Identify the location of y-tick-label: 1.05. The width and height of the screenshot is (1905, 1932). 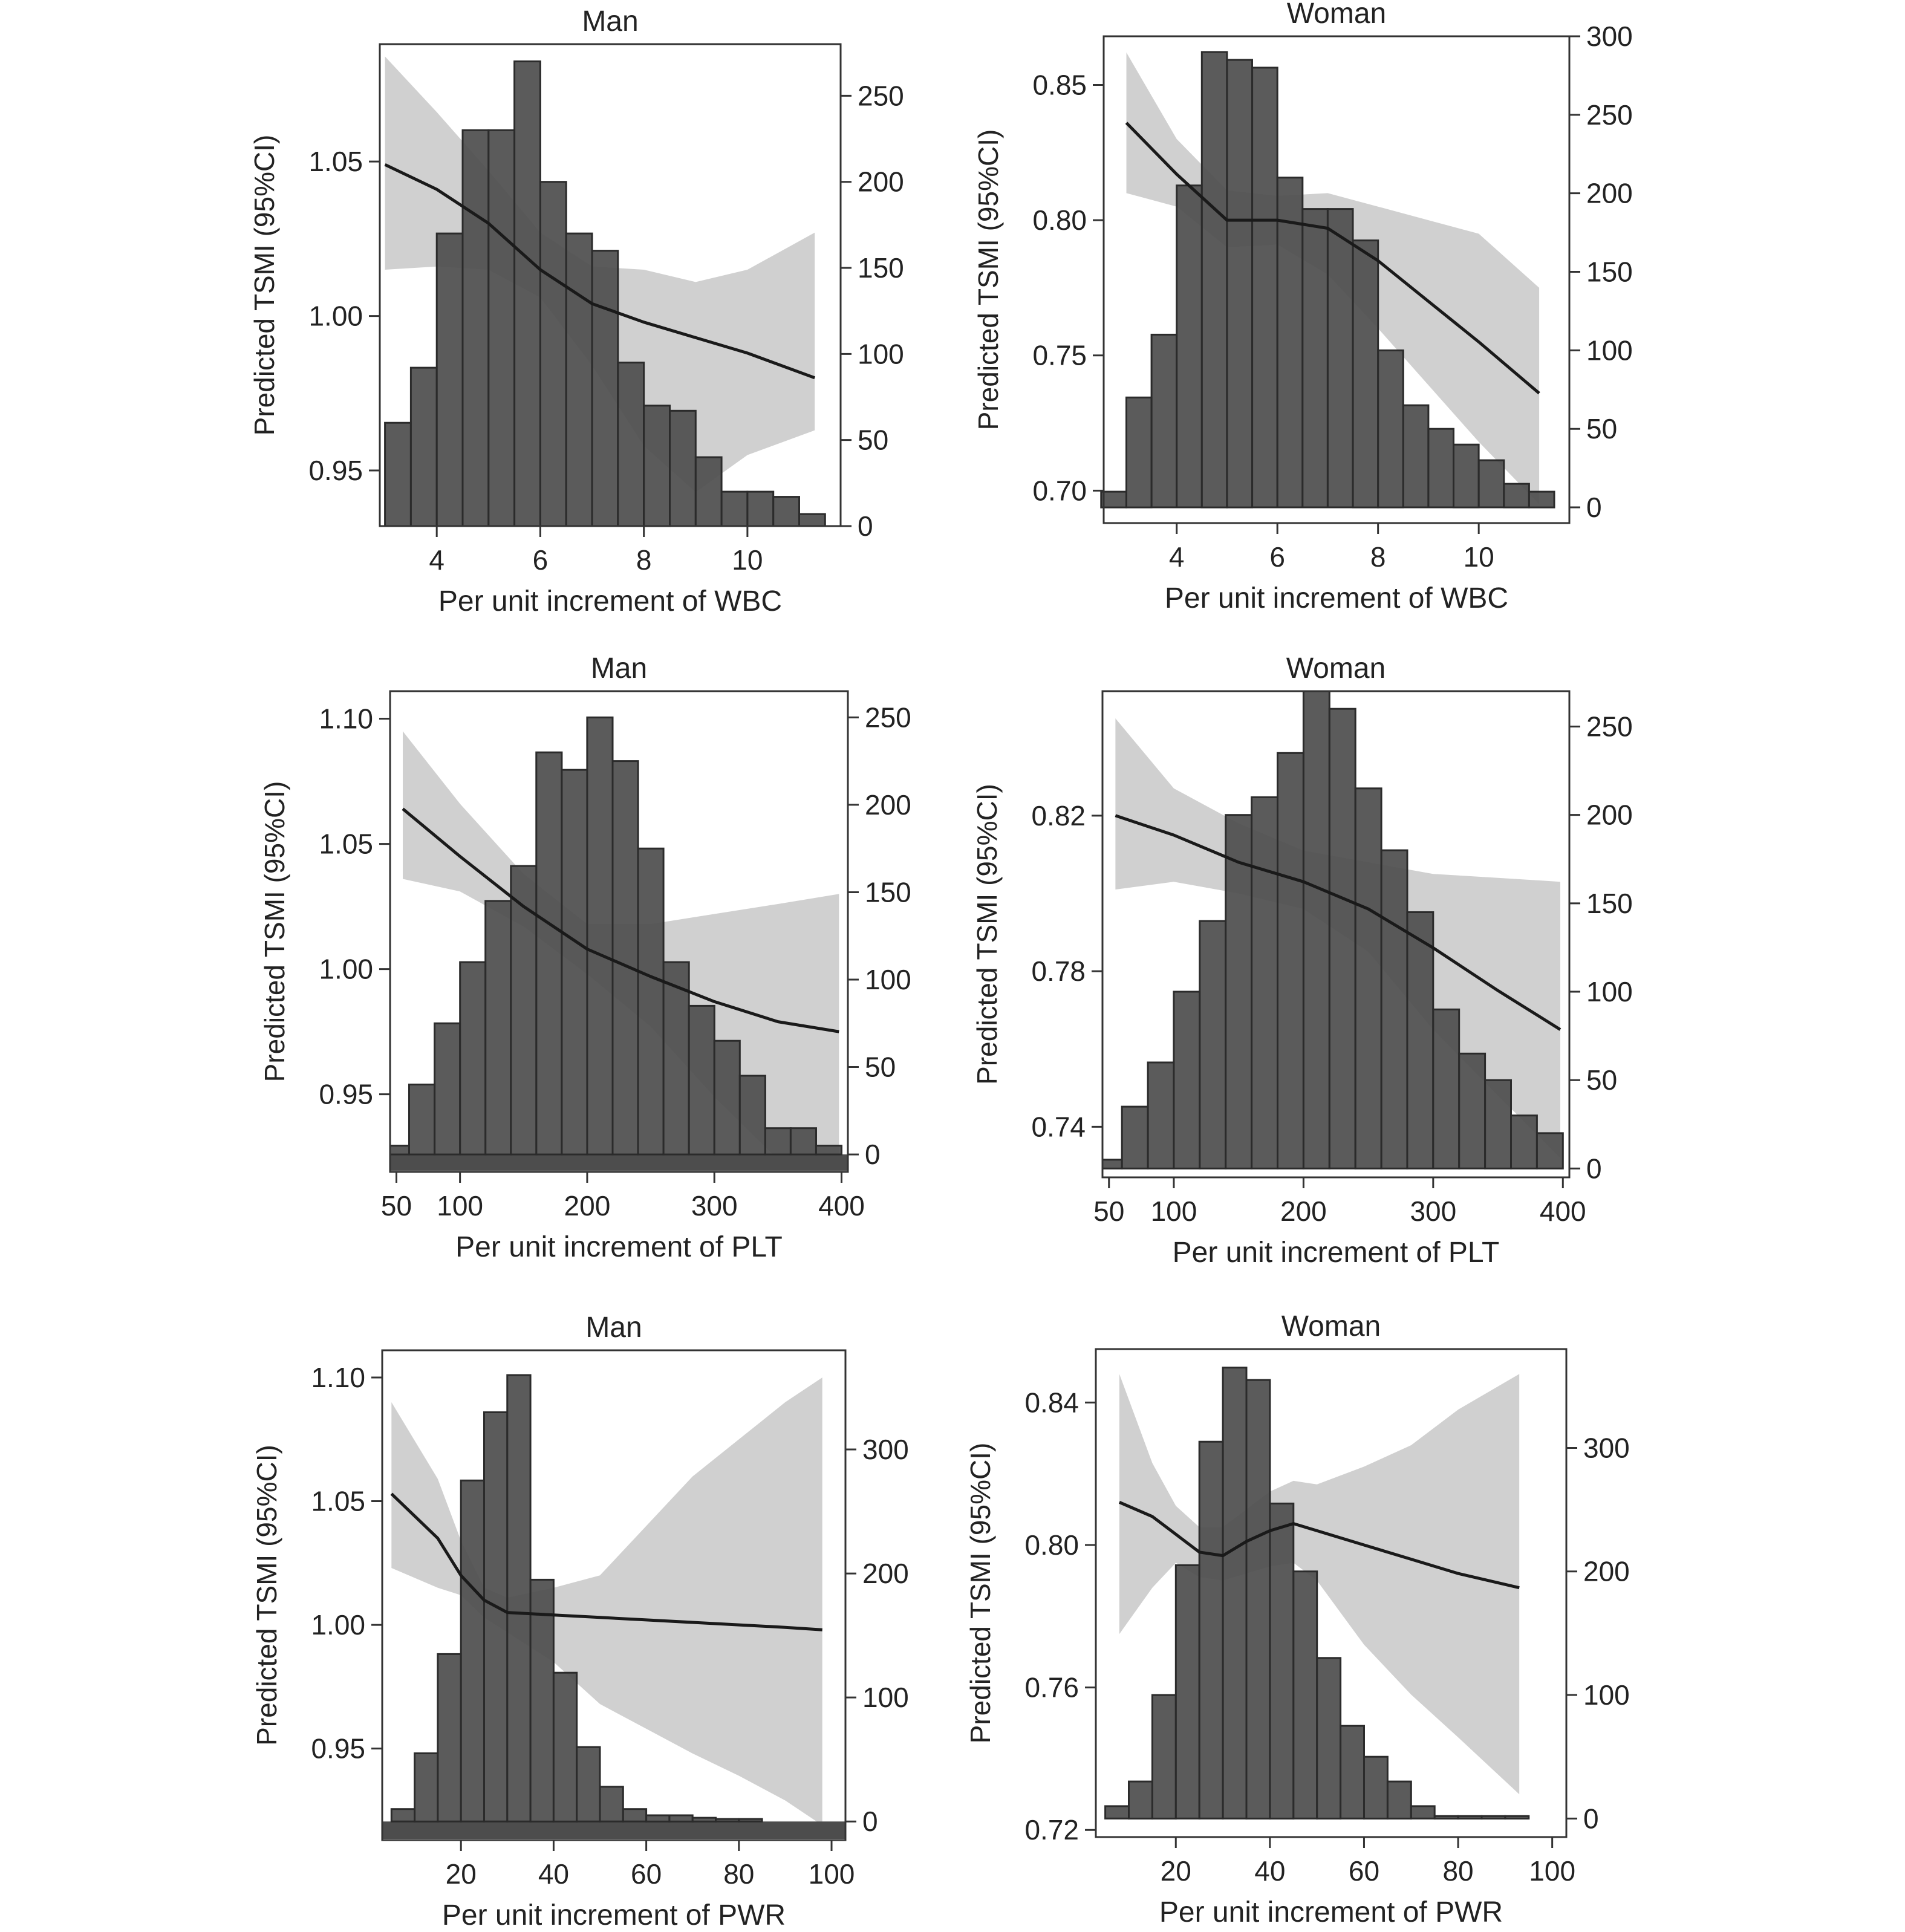
(346, 844).